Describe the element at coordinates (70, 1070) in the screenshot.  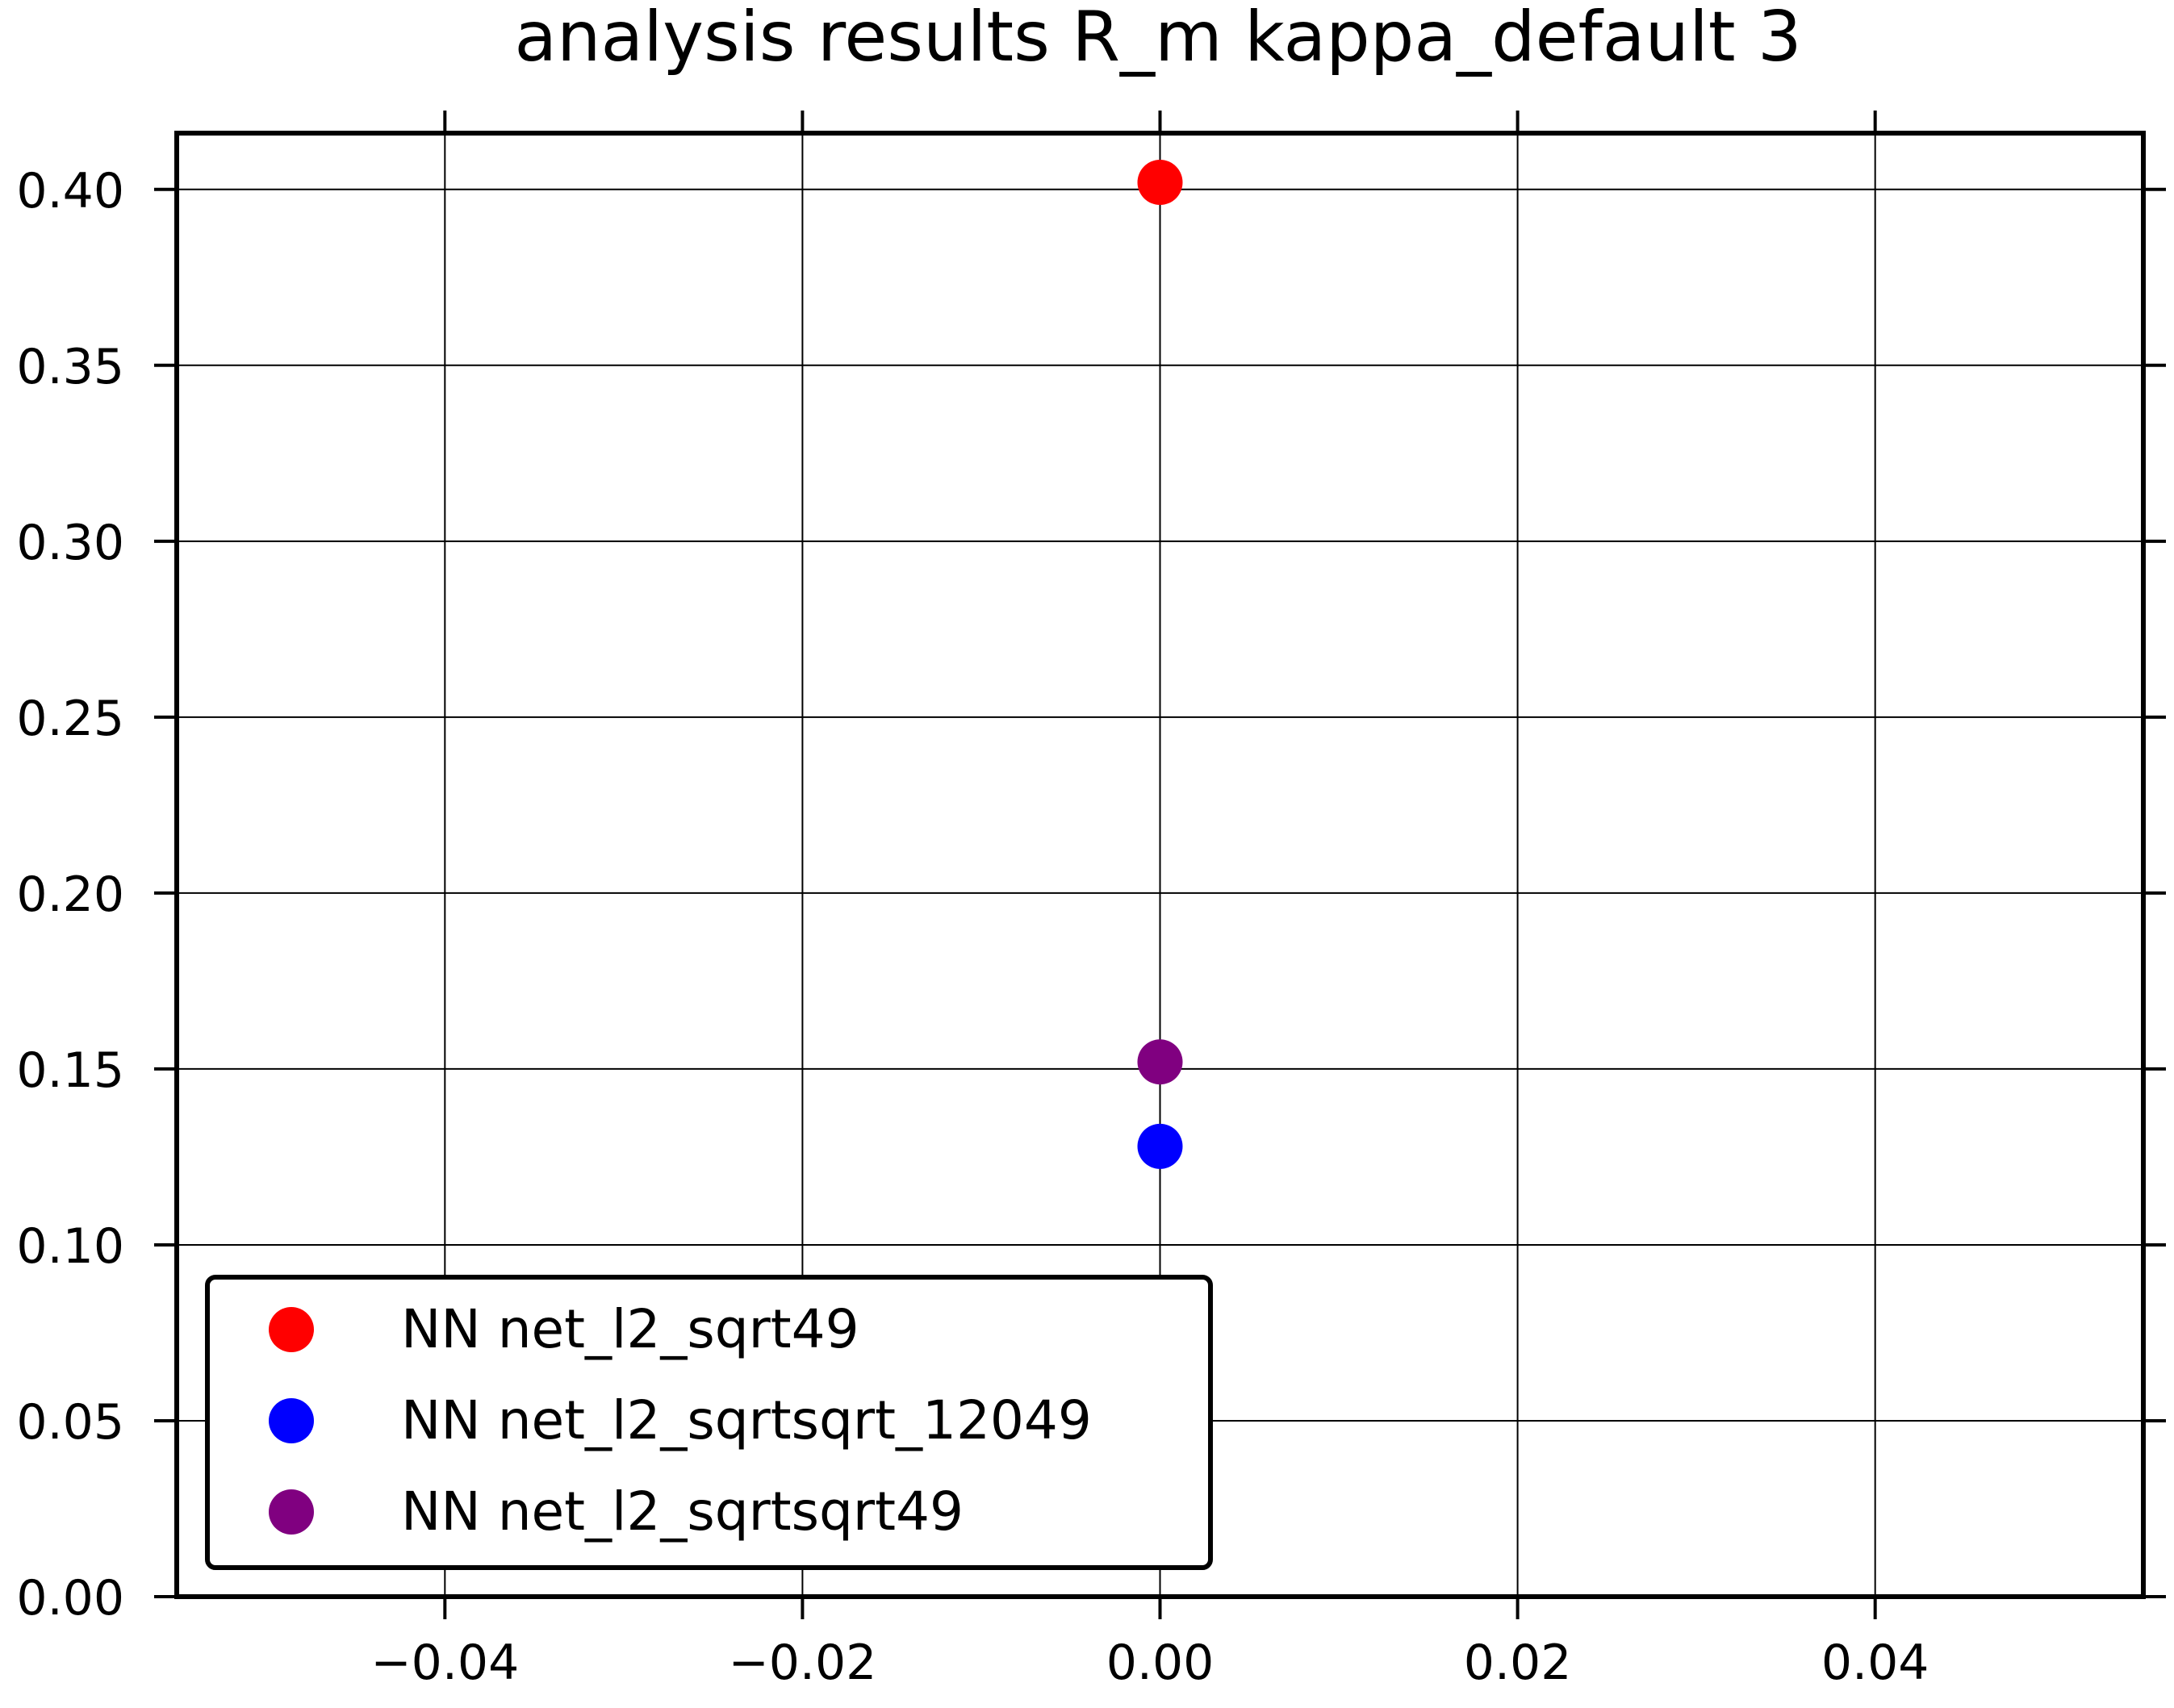
I see `y-tick-label: 0.15` at that location.